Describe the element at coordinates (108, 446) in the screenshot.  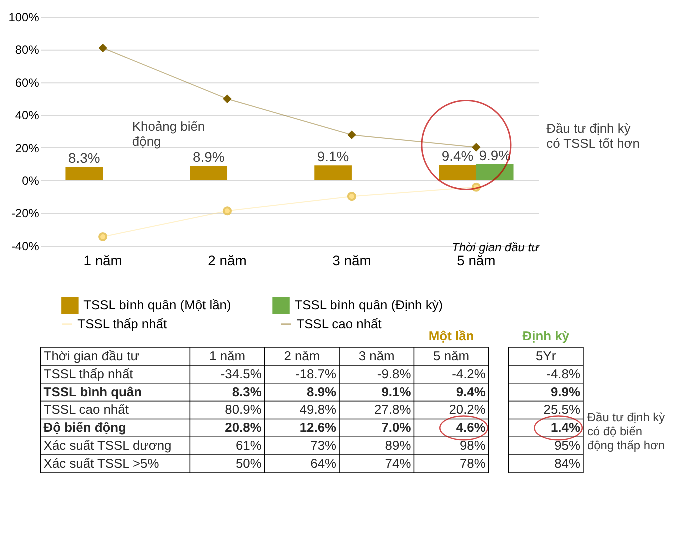
I see `category-label: Xác suất TSSL dương` at that location.